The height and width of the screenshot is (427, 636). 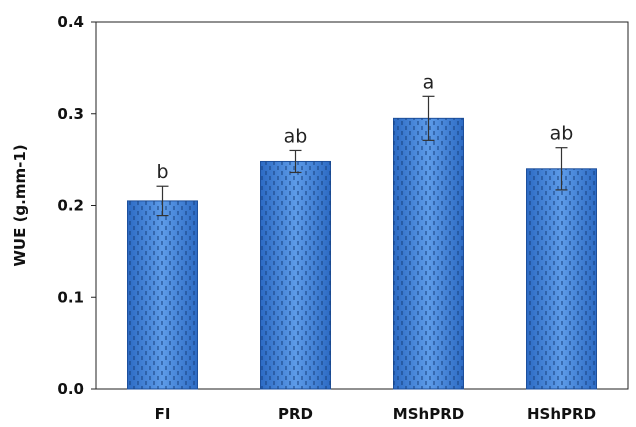 What do you see at coordinates (163, 414) in the screenshot?
I see `x-tick-label: FI` at bounding box center [163, 414].